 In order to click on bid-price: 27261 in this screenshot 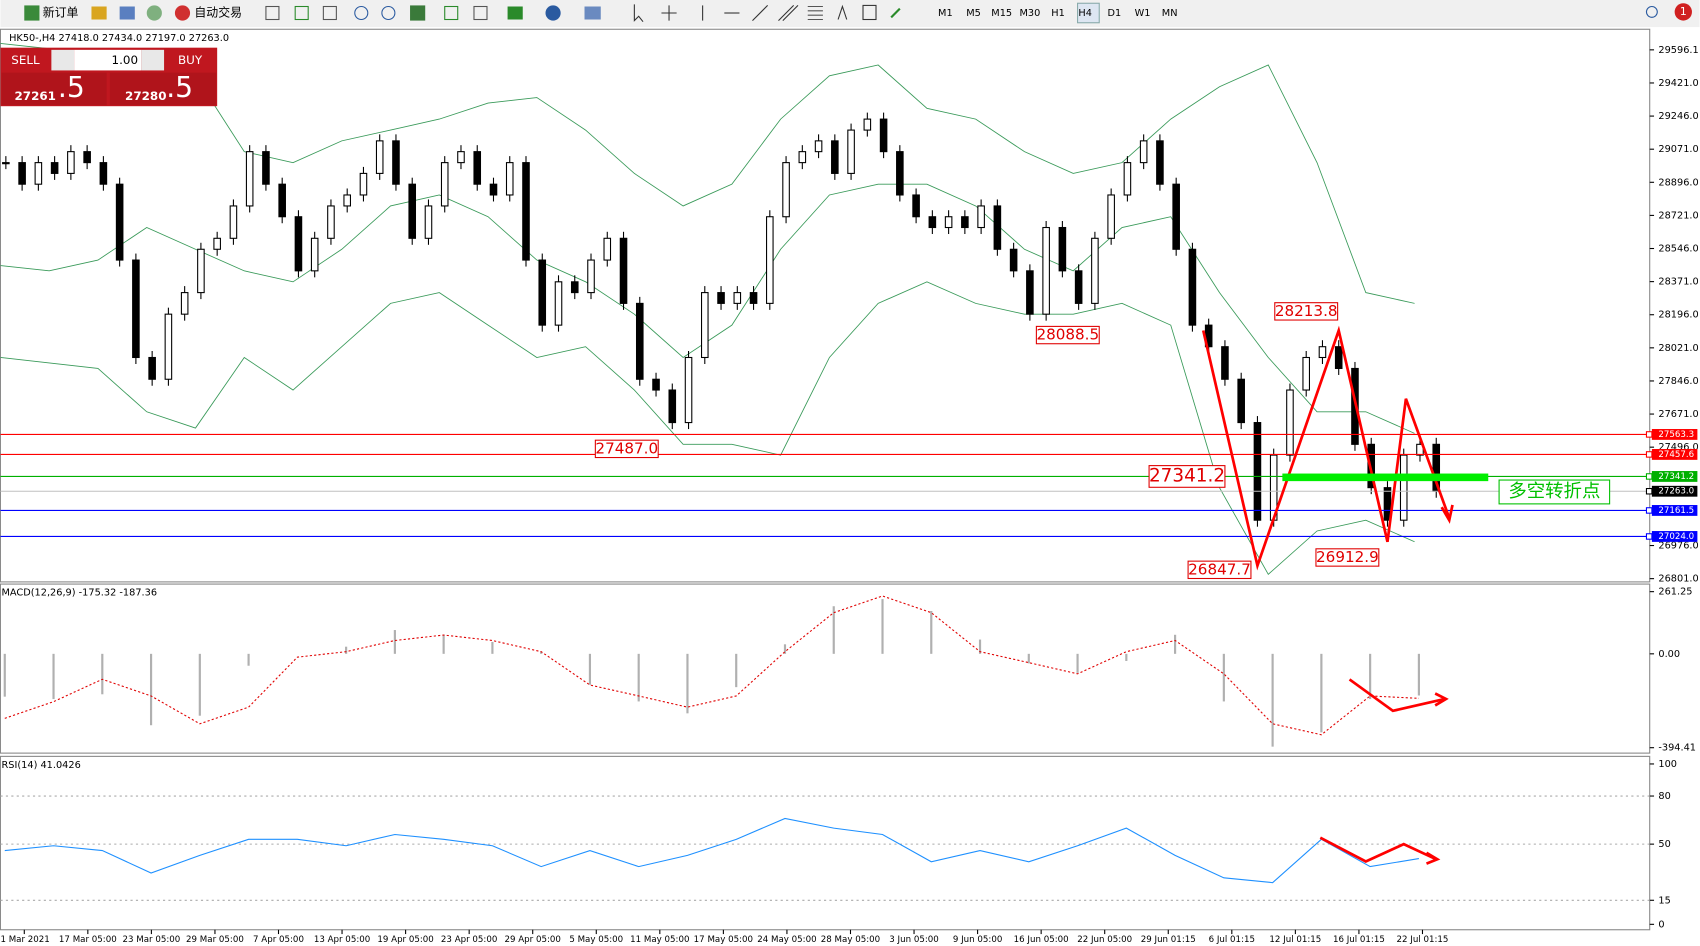, I will do `click(35, 96)`.